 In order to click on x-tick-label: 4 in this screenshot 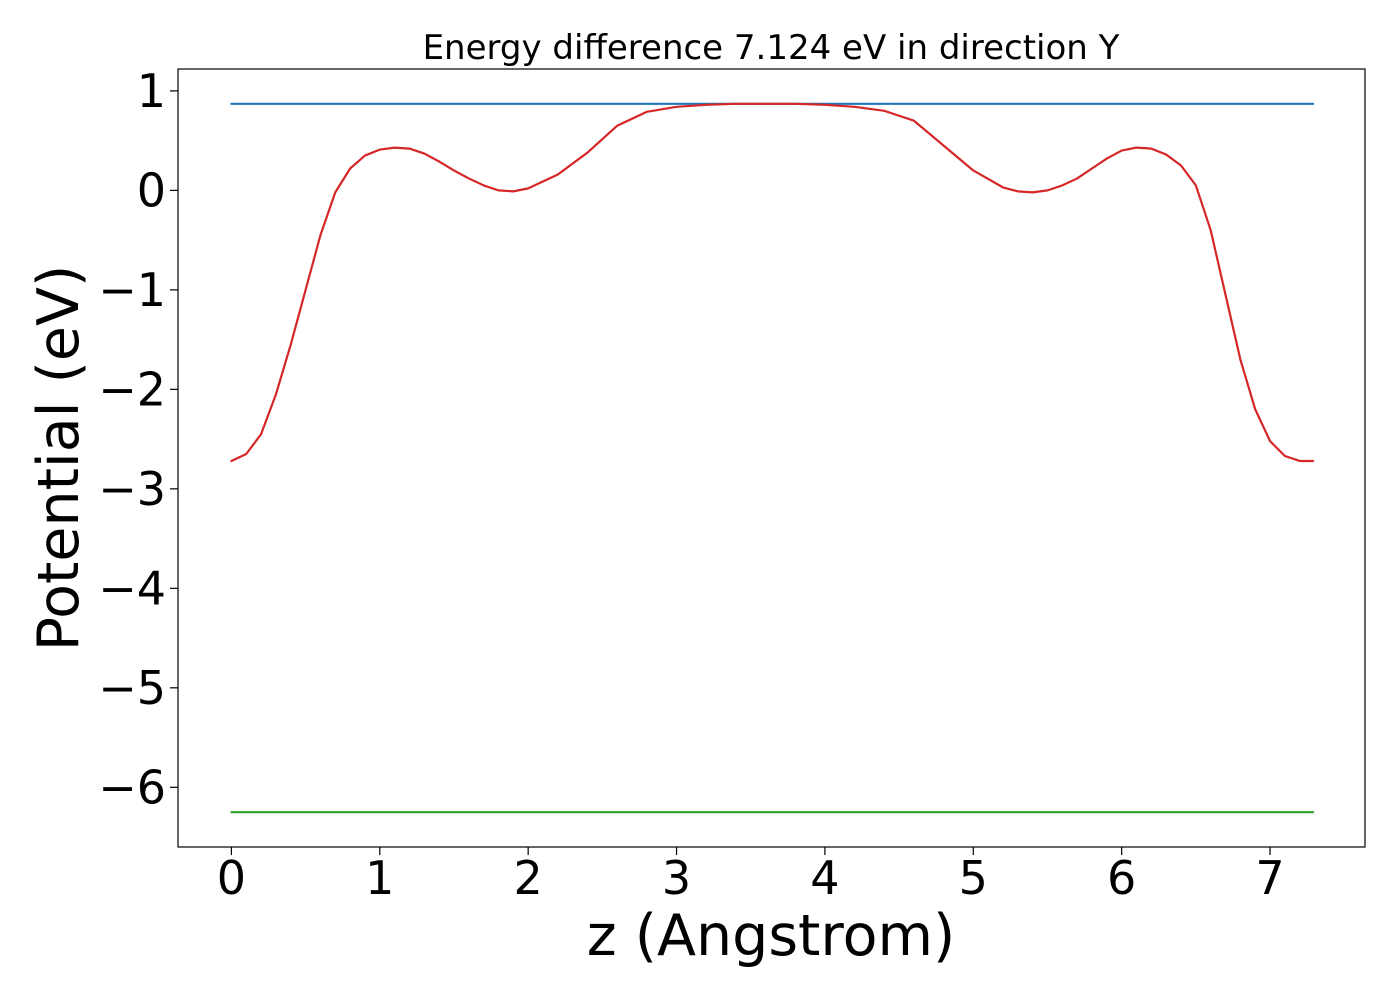, I will do `click(824, 878)`.